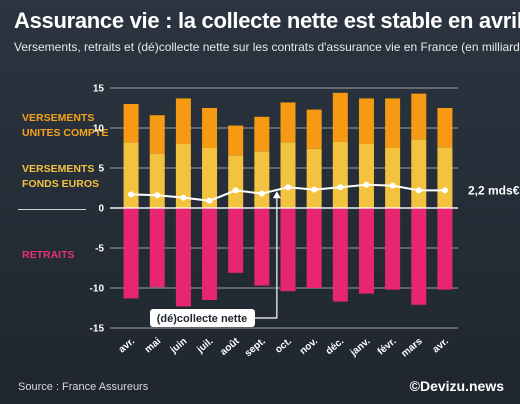 The image size is (520, 404). What do you see at coordinates (178, 346) in the screenshot?
I see `x-tick-label: juin` at bounding box center [178, 346].